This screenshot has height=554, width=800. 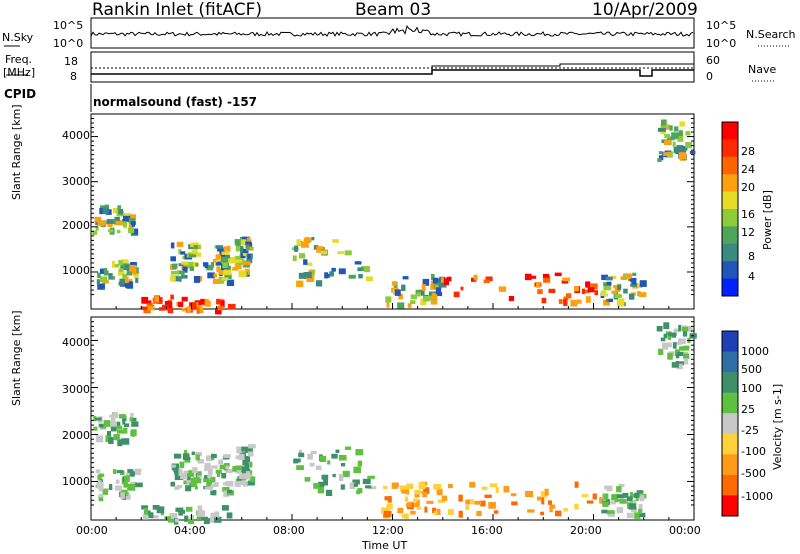 I want to click on freq-tick-high: 18, so click(x=71, y=61).